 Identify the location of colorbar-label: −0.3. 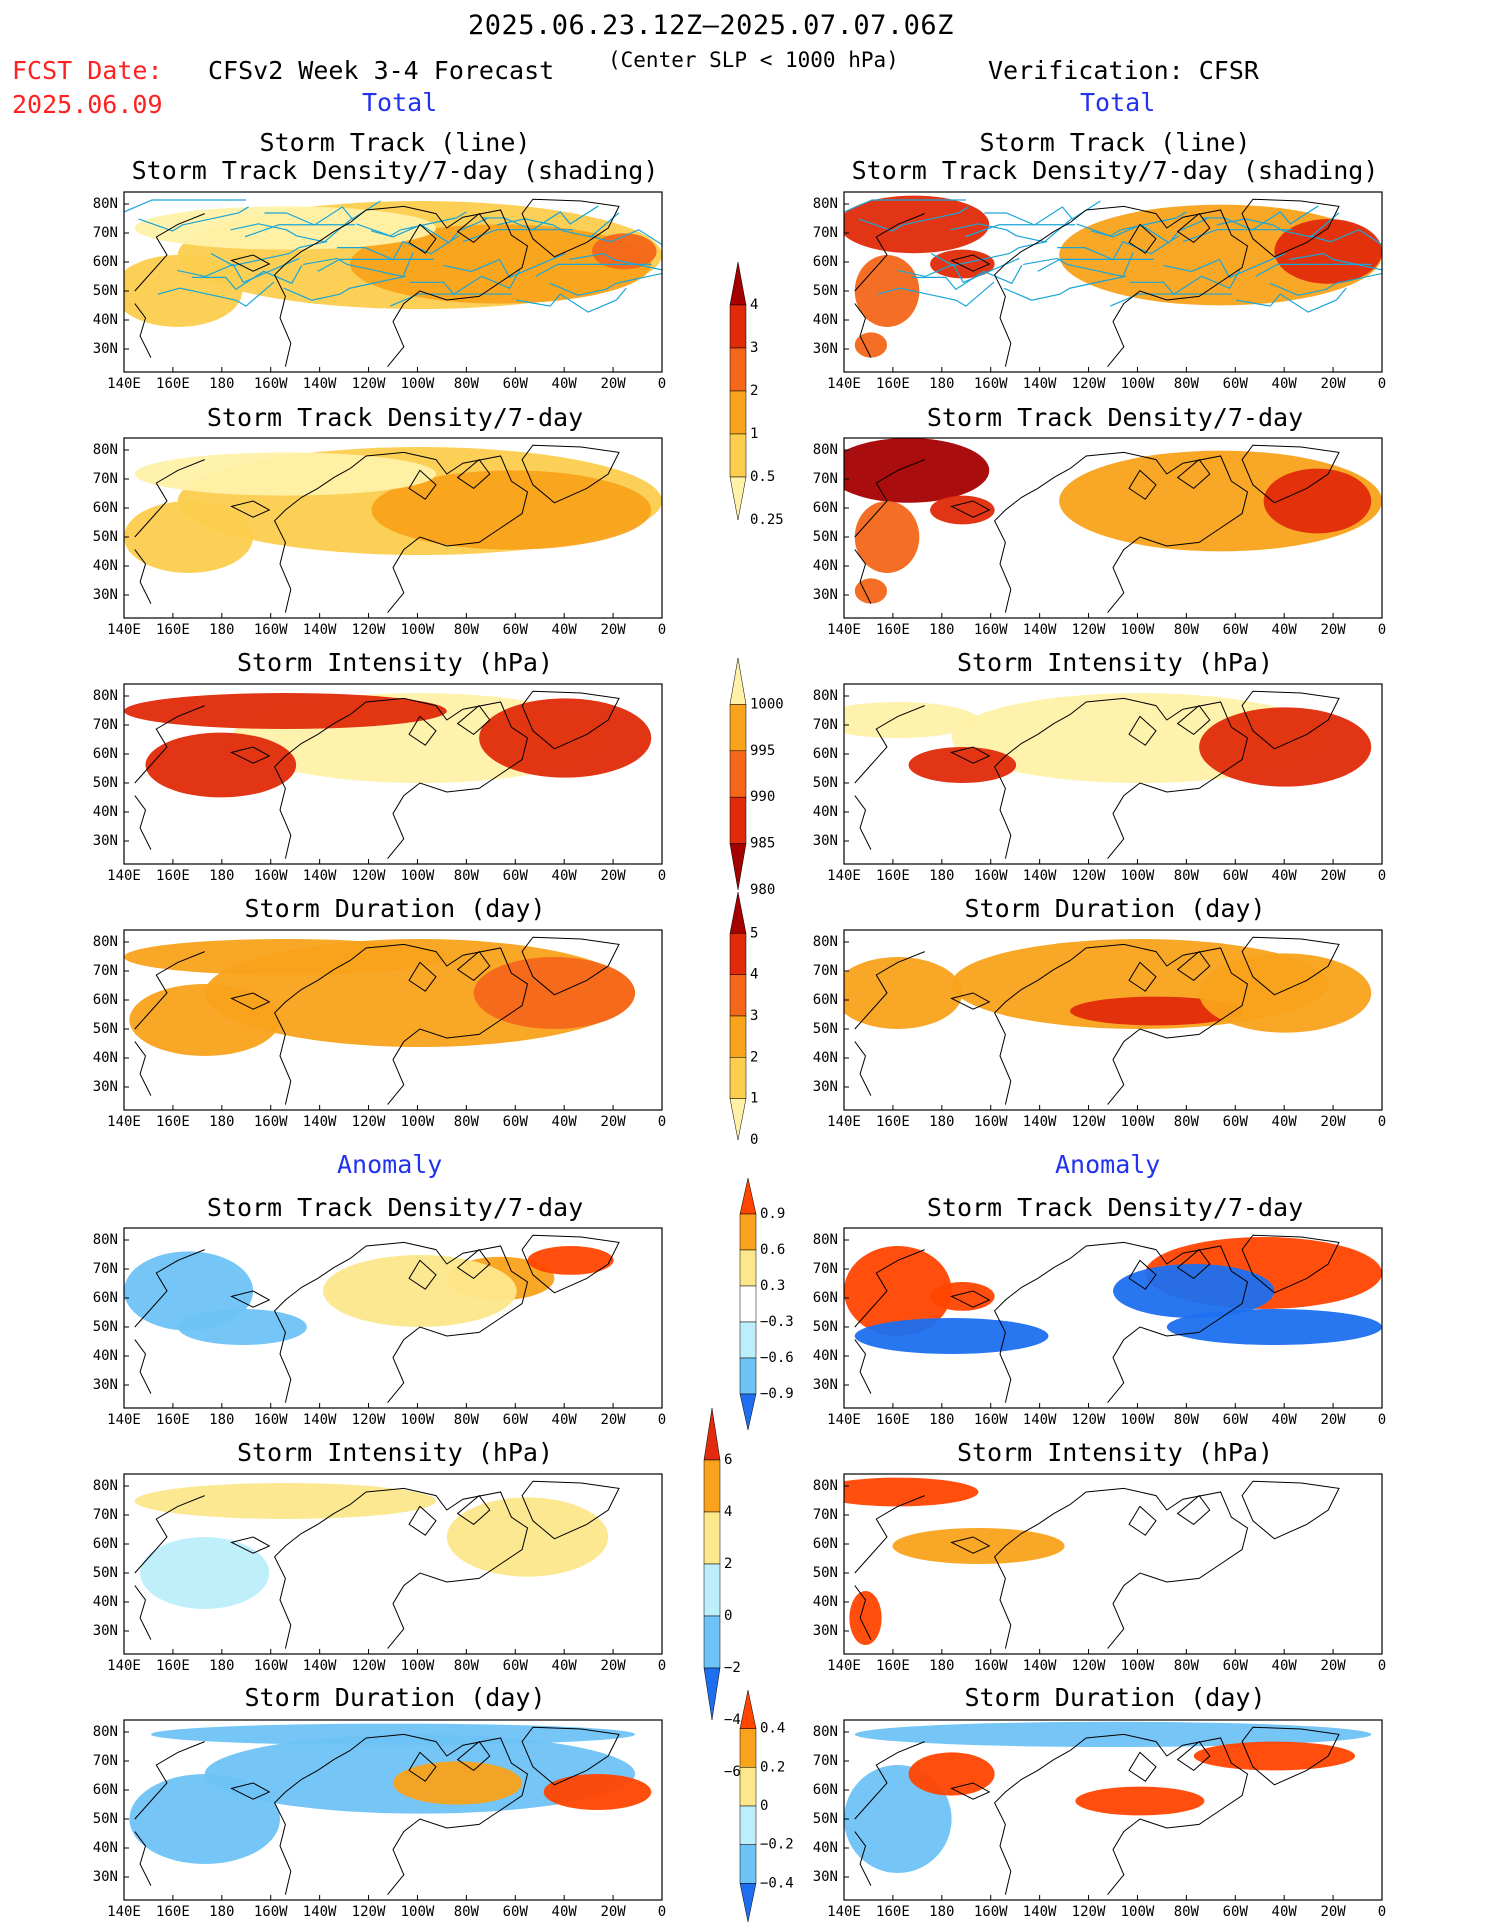
(777, 1322).